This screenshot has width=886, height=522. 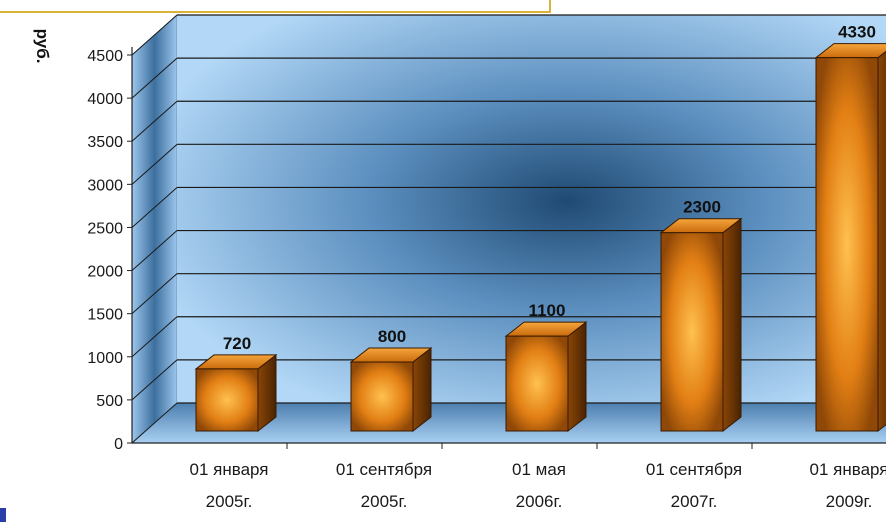 I want to click on y-axis-title: руб., so click(x=42, y=46).